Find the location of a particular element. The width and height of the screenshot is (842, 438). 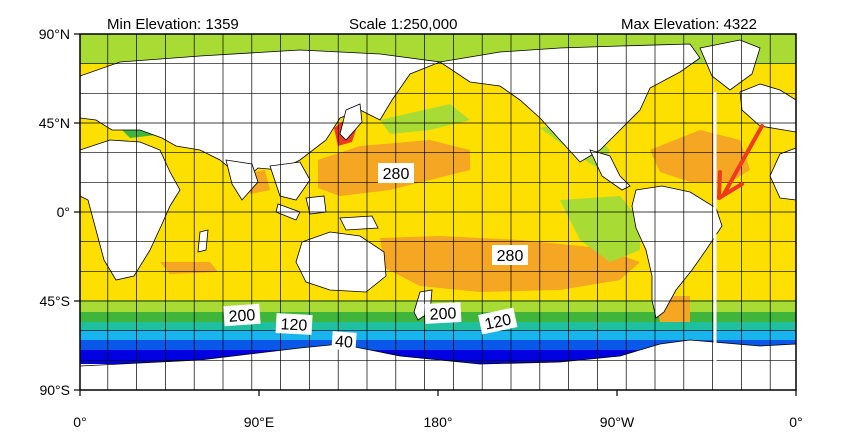

lon-label-180: 180° is located at coordinates (438, 422).